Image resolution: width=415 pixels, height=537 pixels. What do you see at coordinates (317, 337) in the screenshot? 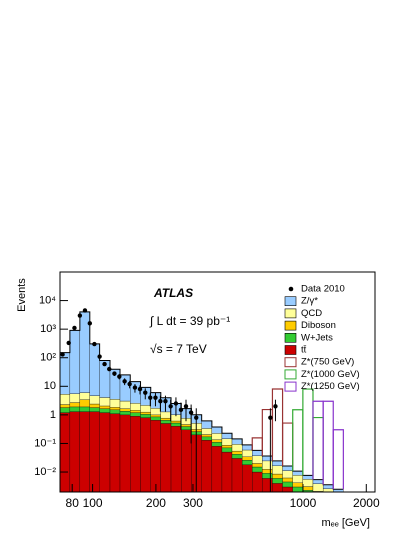
I see `legend-label: W+Jets` at bounding box center [317, 337].